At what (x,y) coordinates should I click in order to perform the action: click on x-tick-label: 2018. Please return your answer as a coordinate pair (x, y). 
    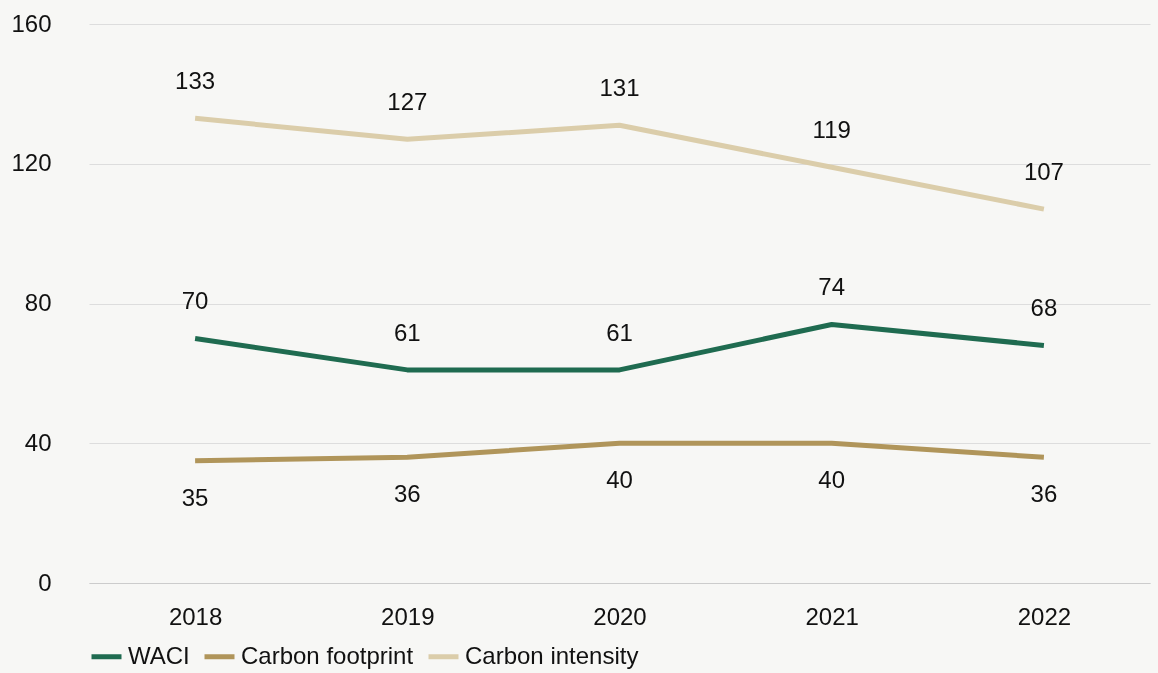
    Looking at the image, I should click on (195, 616).